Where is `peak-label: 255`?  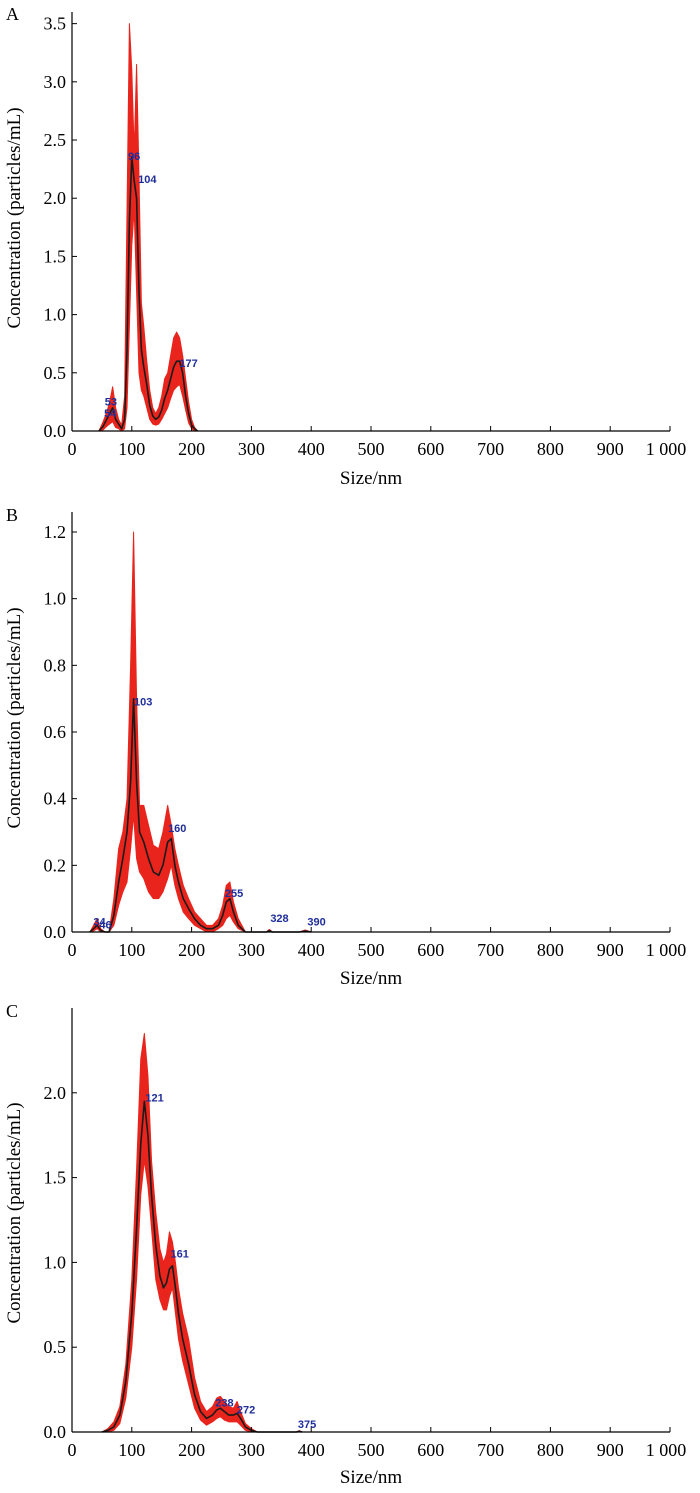 peak-label: 255 is located at coordinates (234, 894).